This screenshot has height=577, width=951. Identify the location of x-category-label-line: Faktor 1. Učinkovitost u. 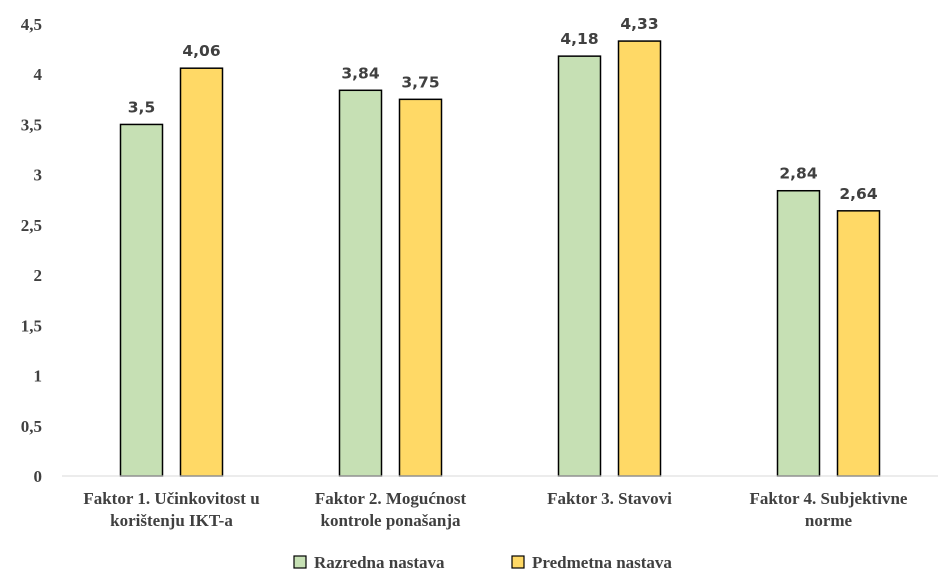
(171, 498).